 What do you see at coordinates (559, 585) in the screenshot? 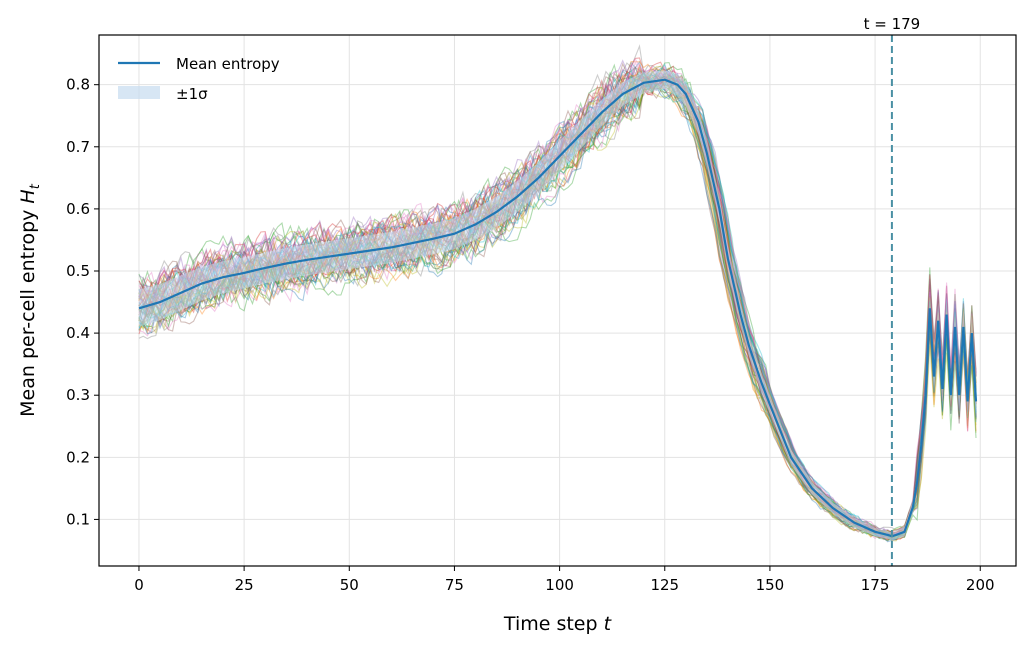
I see `x-tick-label: 100` at bounding box center [559, 585].